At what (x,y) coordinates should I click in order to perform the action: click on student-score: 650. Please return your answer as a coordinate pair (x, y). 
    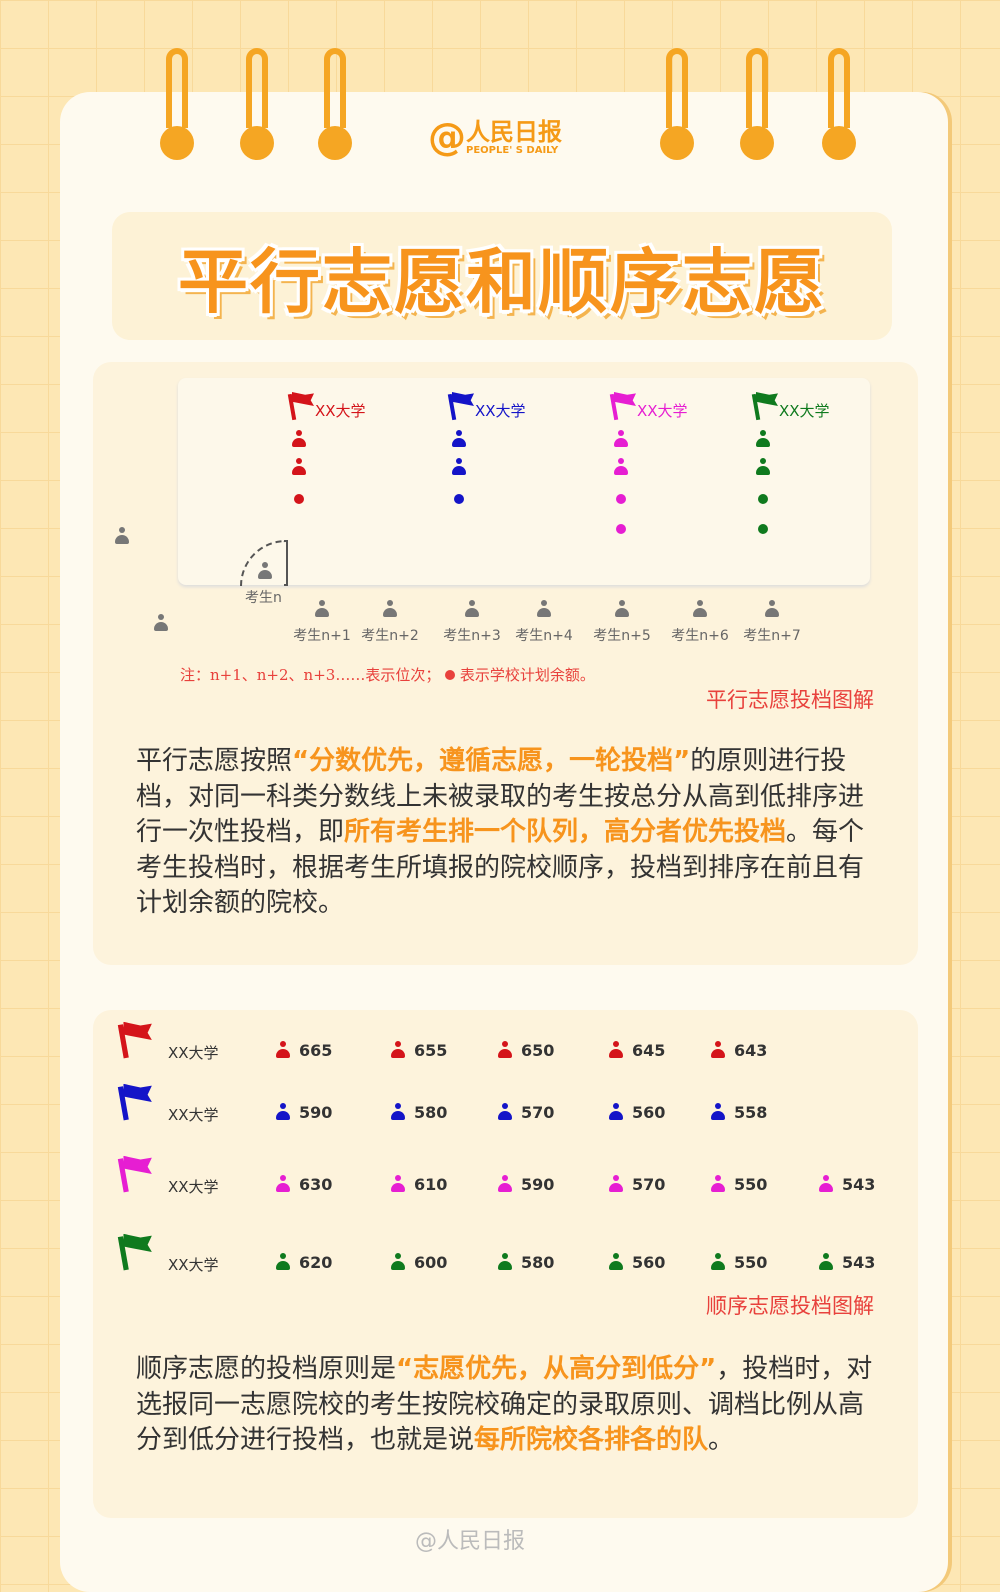
    Looking at the image, I should click on (538, 1050).